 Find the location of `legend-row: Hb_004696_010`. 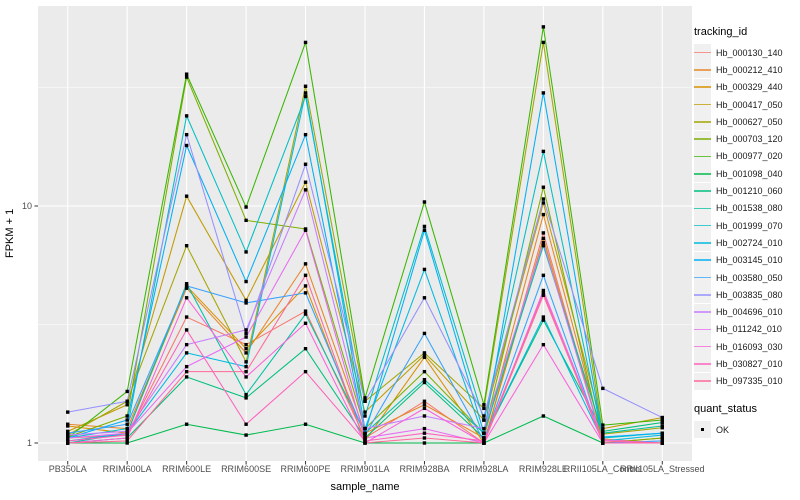

legend-row: Hb_004696_010 is located at coordinates (746, 312).